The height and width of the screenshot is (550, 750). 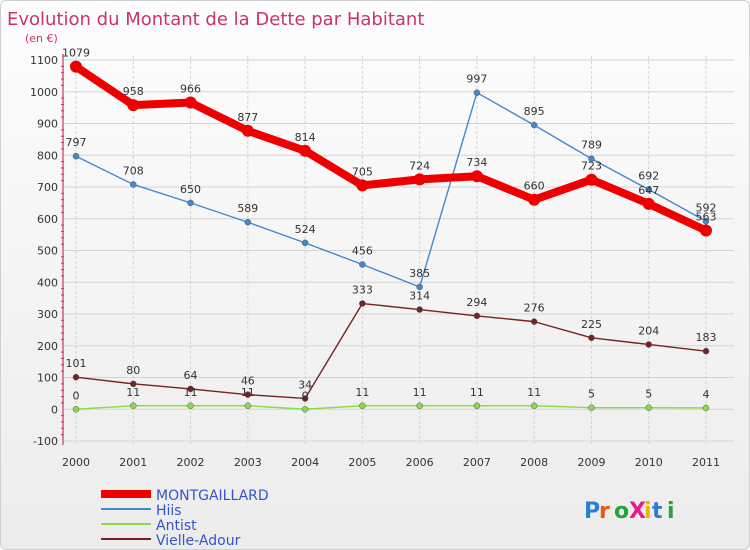 What do you see at coordinates (591, 462) in the screenshot?
I see `x-tick-label: 2009` at bounding box center [591, 462].